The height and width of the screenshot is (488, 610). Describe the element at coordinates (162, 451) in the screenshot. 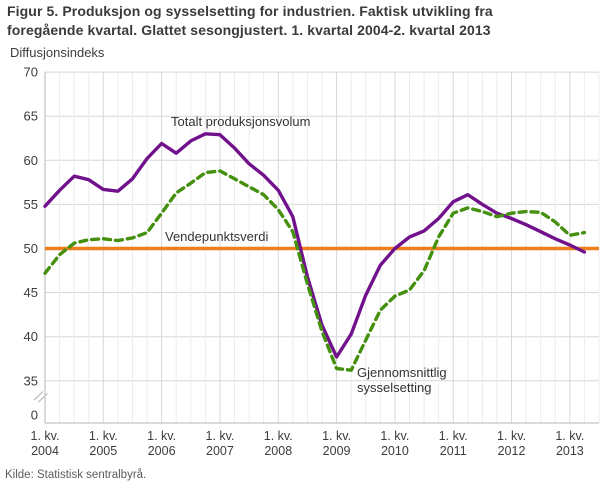

I see `x-tick-label-year: 2006` at that location.